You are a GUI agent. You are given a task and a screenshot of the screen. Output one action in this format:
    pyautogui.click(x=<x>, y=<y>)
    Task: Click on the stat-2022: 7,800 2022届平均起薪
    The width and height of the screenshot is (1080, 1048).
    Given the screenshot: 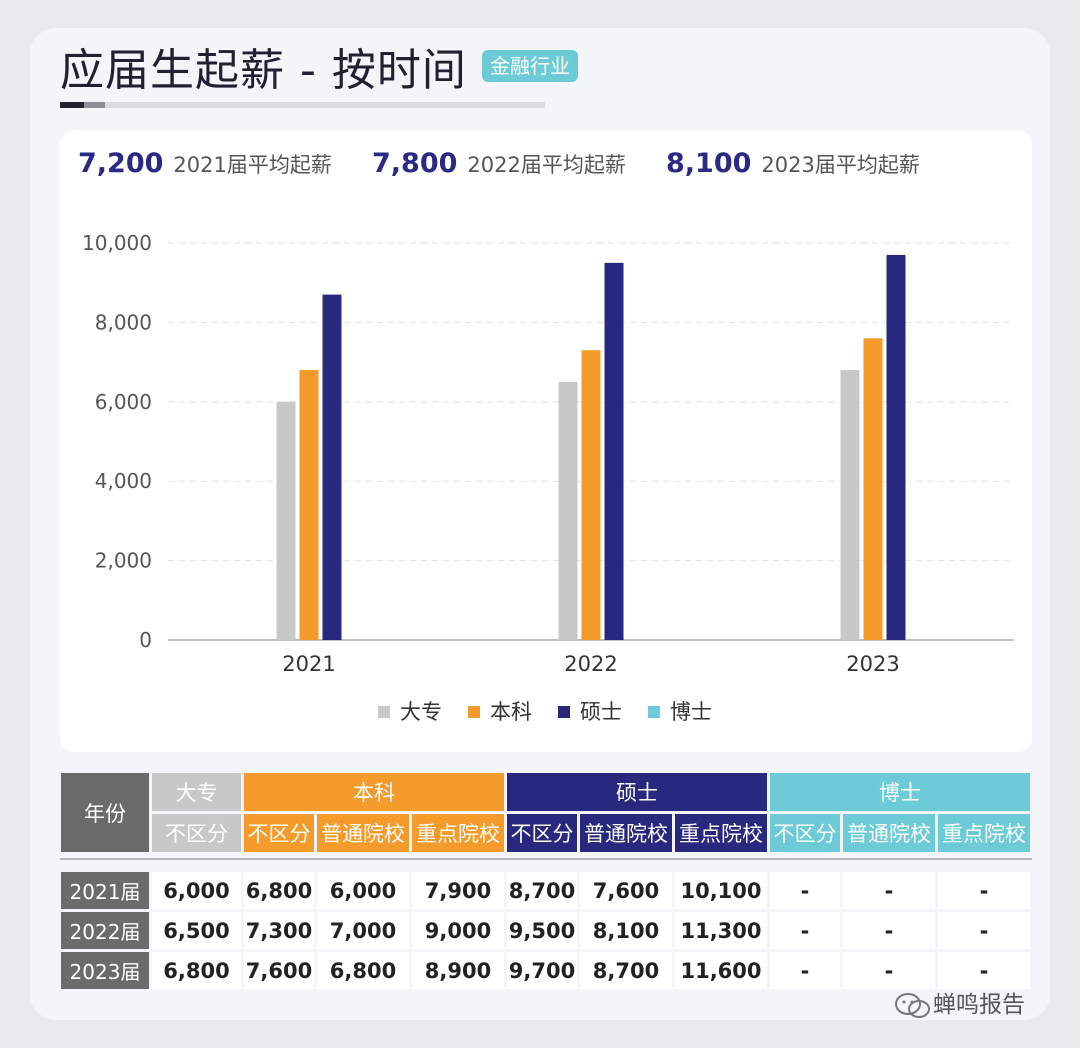 What is the action you would take?
    pyautogui.click(x=499, y=163)
    